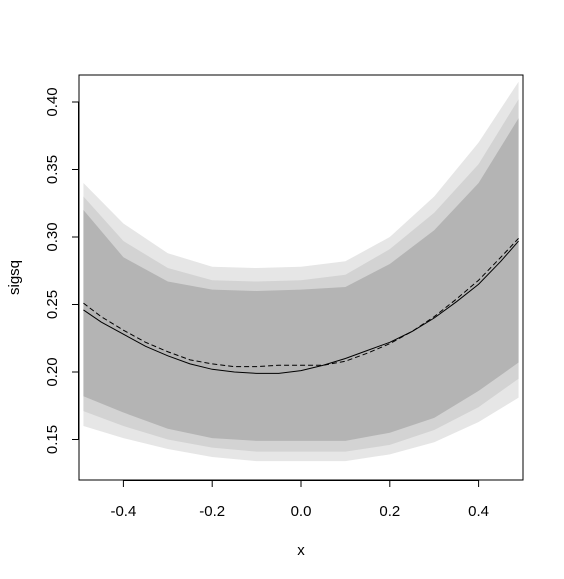 This screenshot has height=579, width=564. I want to click on x-axis-title: x, so click(301, 550).